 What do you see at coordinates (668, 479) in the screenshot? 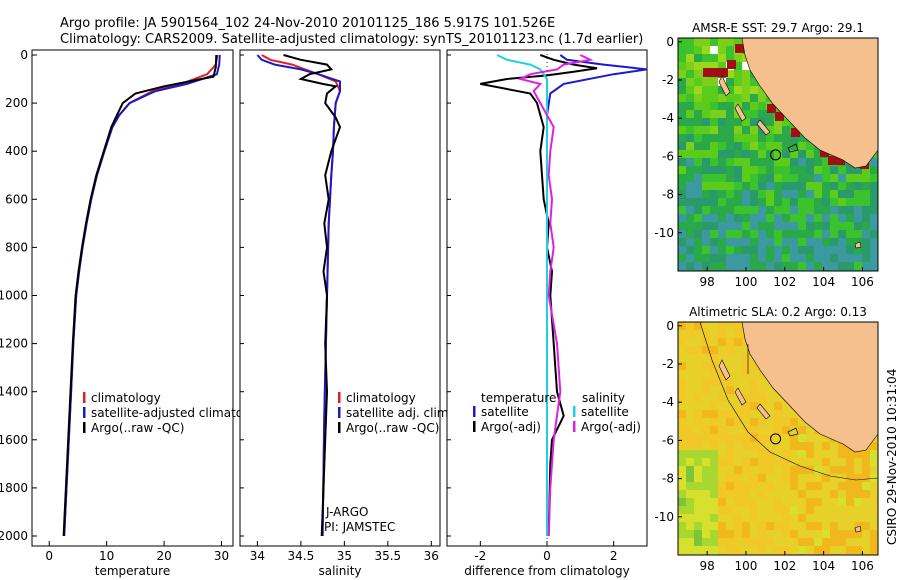
I see `map-y-tick-label: -8` at bounding box center [668, 479].